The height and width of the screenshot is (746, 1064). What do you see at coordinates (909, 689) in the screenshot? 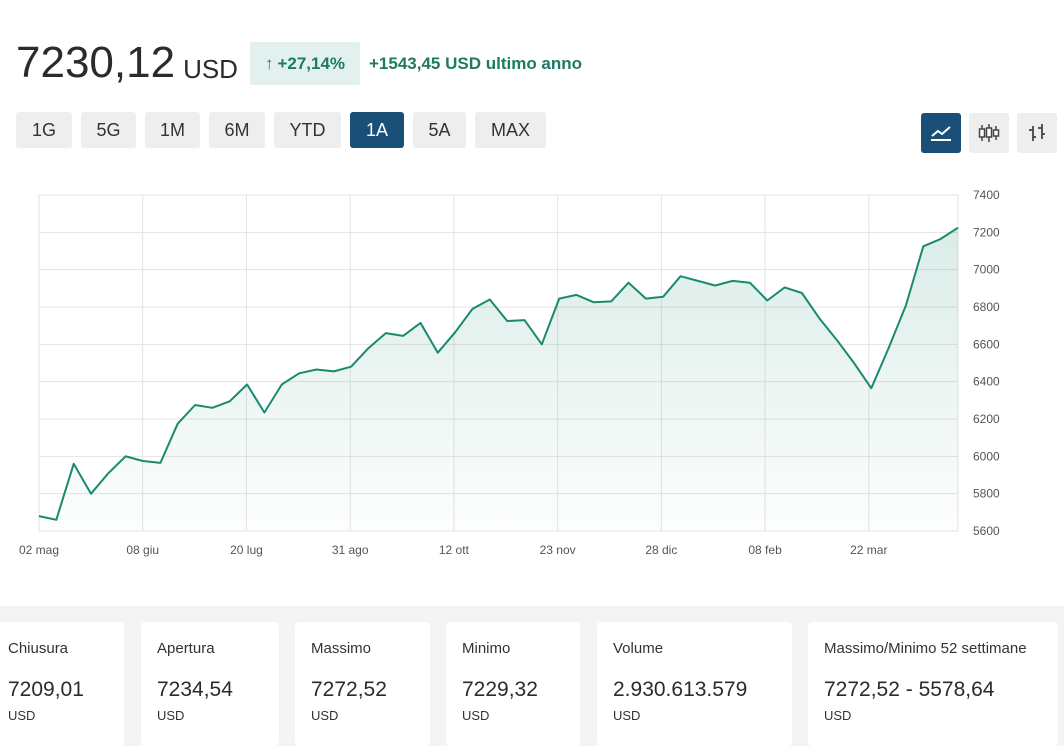
I see `stat-value: 7272,52 - 5578,64` at bounding box center [909, 689].